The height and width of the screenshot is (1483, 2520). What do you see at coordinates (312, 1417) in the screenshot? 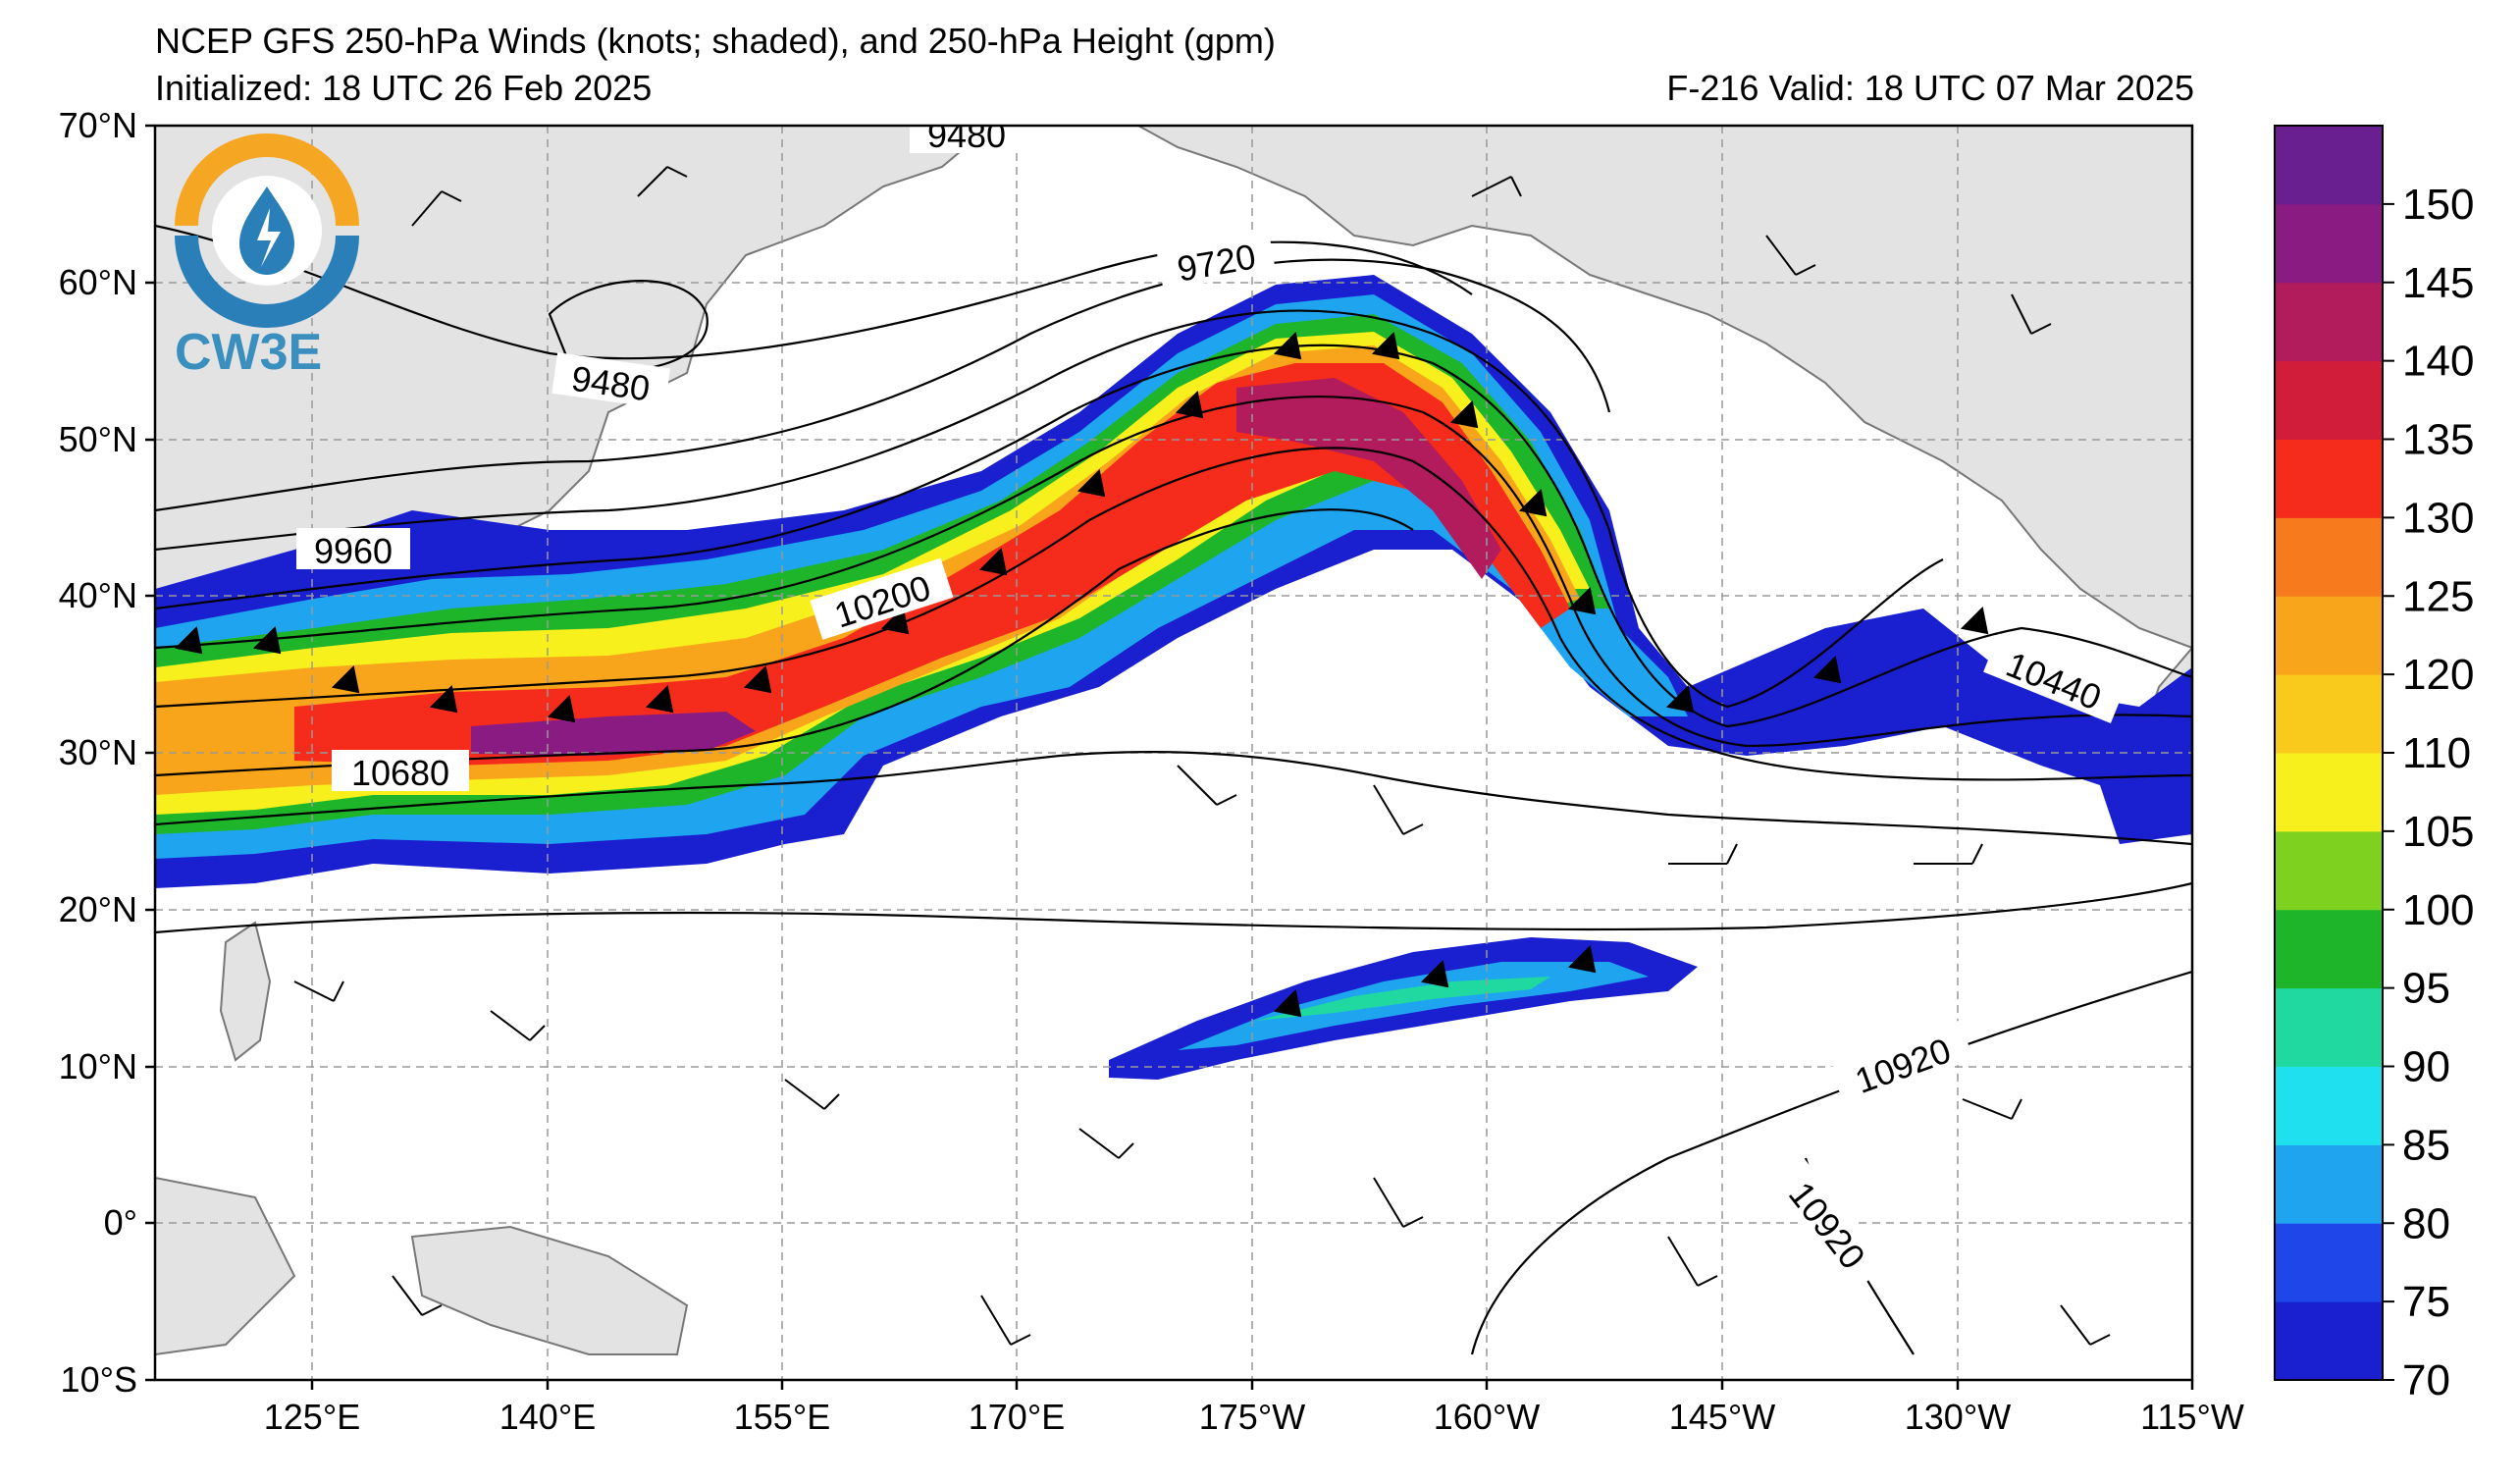
I see `lon-label: 125°E` at bounding box center [312, 1417].